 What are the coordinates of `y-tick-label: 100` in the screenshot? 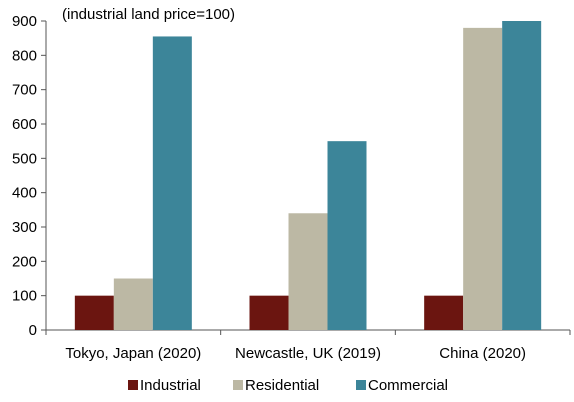 It's located at (24, 296).